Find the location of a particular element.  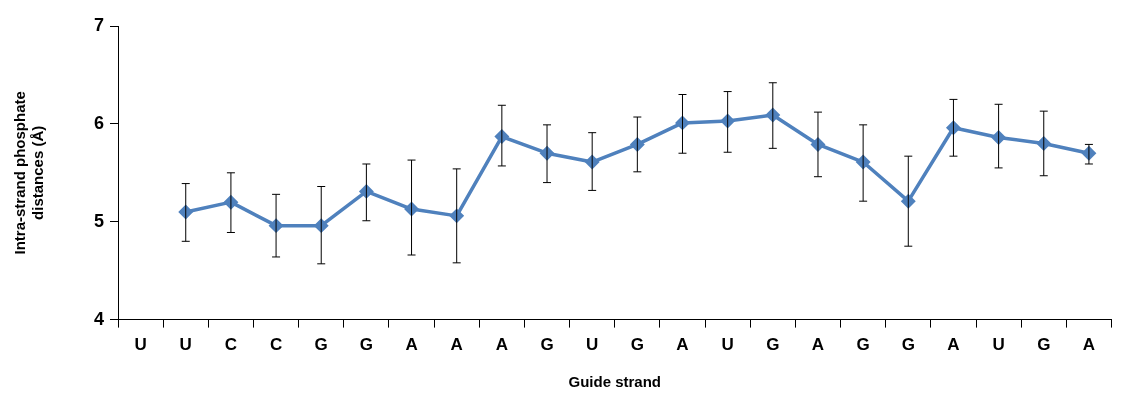

y-tick-label: 4 is located at coordinates (99, 318).